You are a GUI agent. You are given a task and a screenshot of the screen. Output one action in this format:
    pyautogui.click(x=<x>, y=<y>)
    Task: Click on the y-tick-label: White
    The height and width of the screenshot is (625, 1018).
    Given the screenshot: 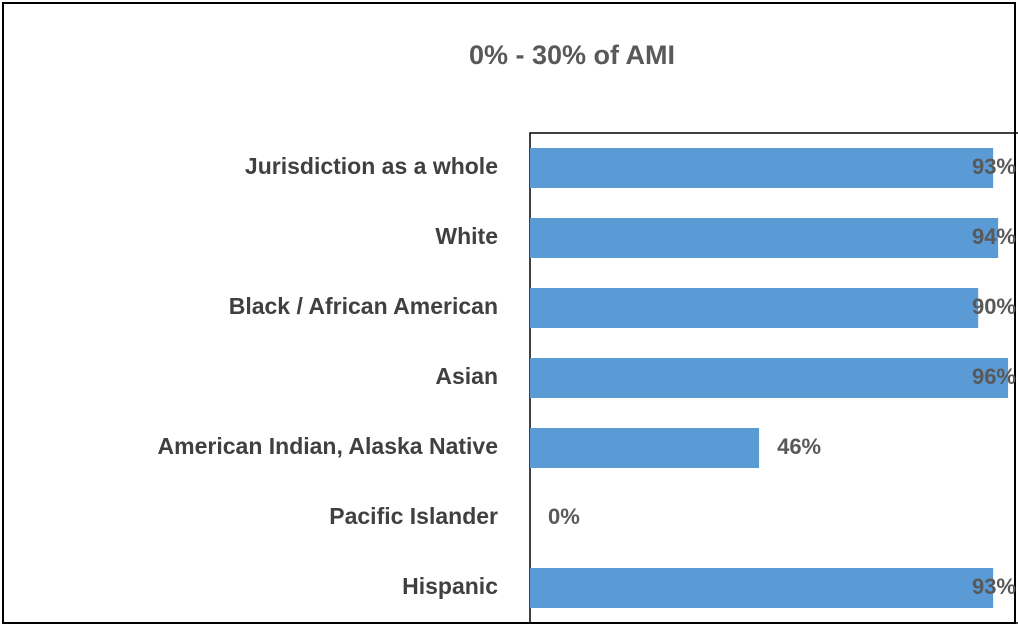 What is the action you would take?
    pyautogui.click(x=466, y=236)
    